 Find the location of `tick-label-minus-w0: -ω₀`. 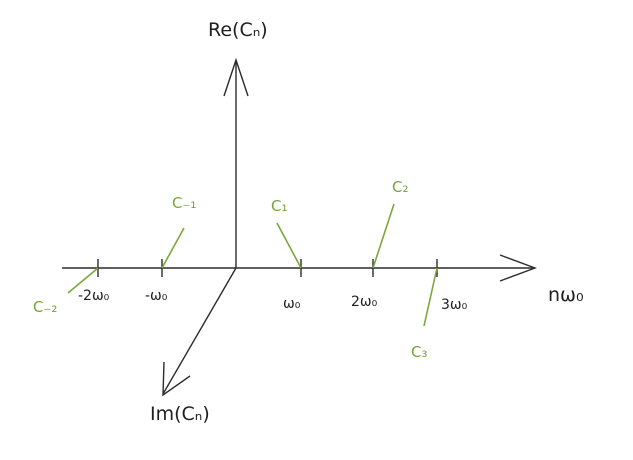

tick-label-minus-w0: -ω₀ is located at coordinates (156, 296).